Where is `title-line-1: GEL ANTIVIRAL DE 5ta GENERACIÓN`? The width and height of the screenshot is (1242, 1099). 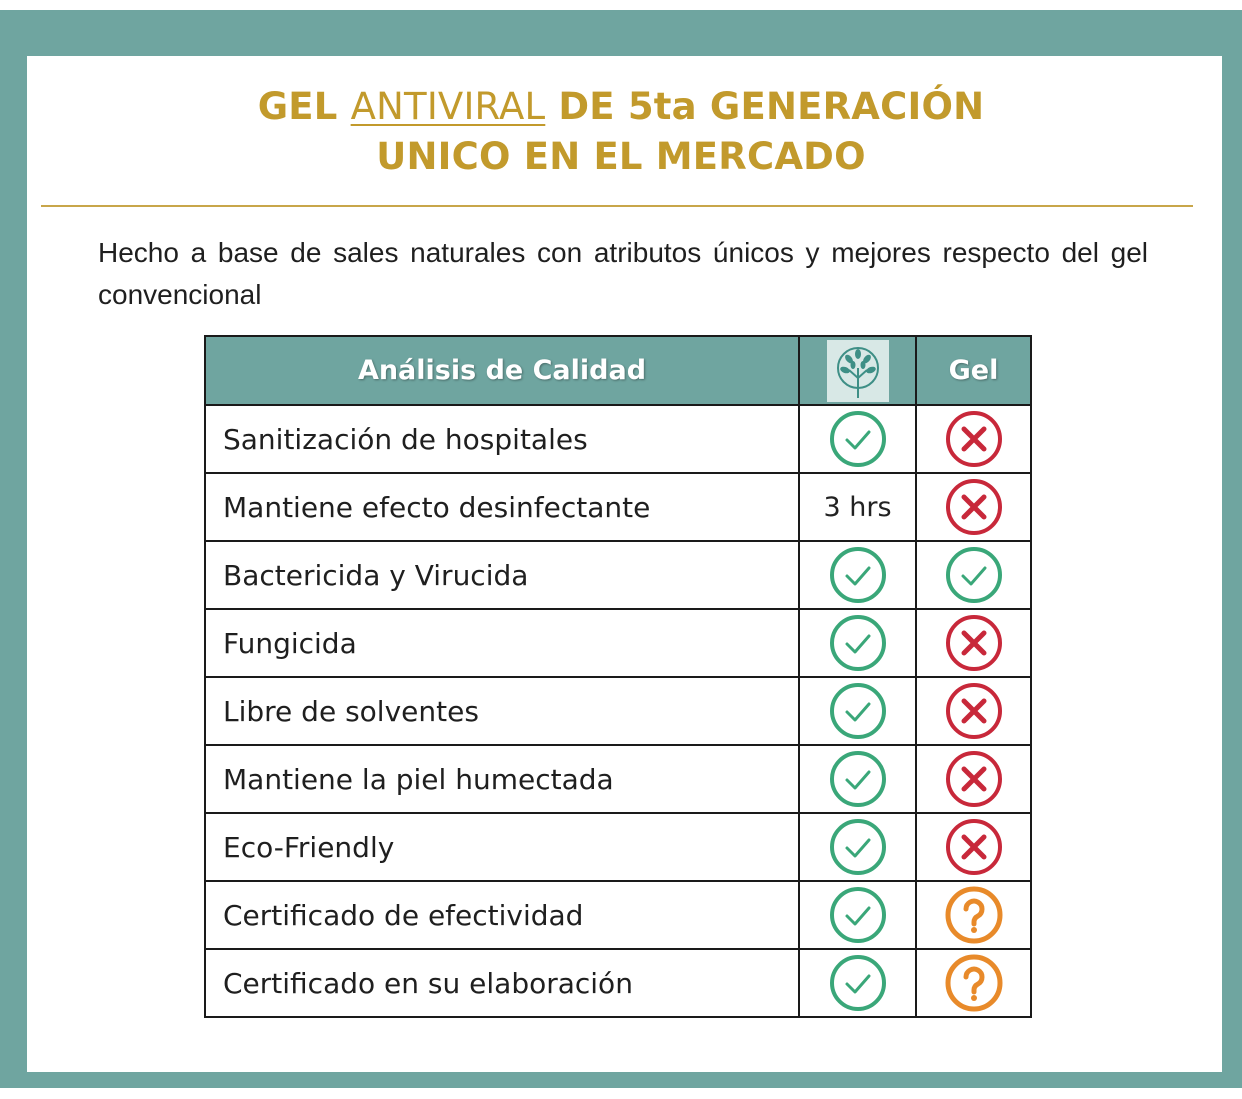 title-line-1: GEL ANTIVIRAL DE 5ta GENERACIÓN is located at coordinates (621, 107).